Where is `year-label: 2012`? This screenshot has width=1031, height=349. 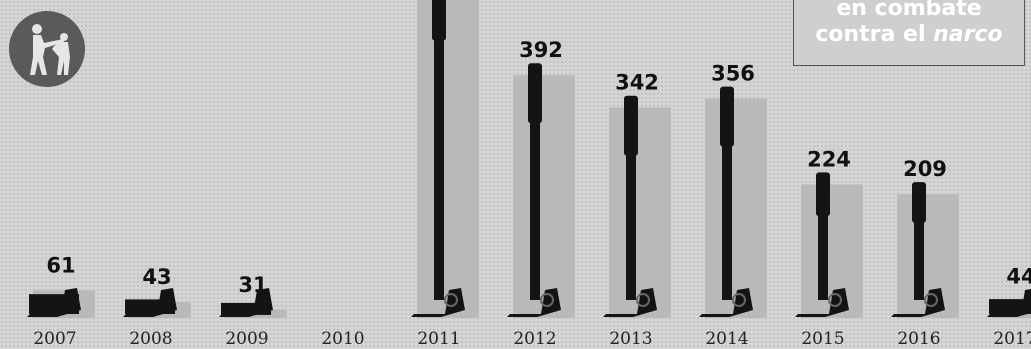 year-label: 2012 is located at coordinates (534, 339).